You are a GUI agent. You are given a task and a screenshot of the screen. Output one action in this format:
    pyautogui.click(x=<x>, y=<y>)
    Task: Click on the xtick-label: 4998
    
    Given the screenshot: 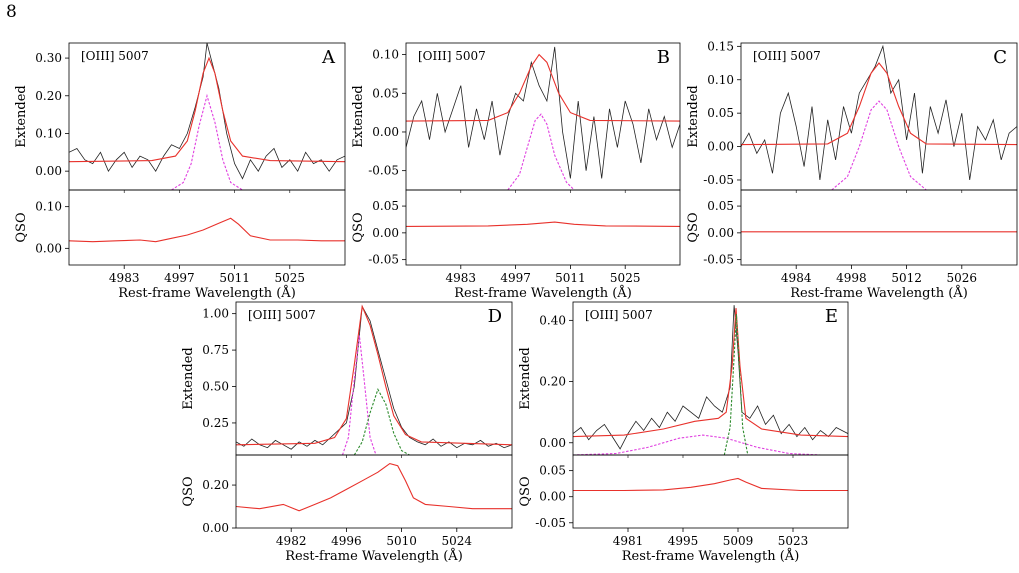 What is the action you would take?
    pyautogui.click(x=851, y=278)
    